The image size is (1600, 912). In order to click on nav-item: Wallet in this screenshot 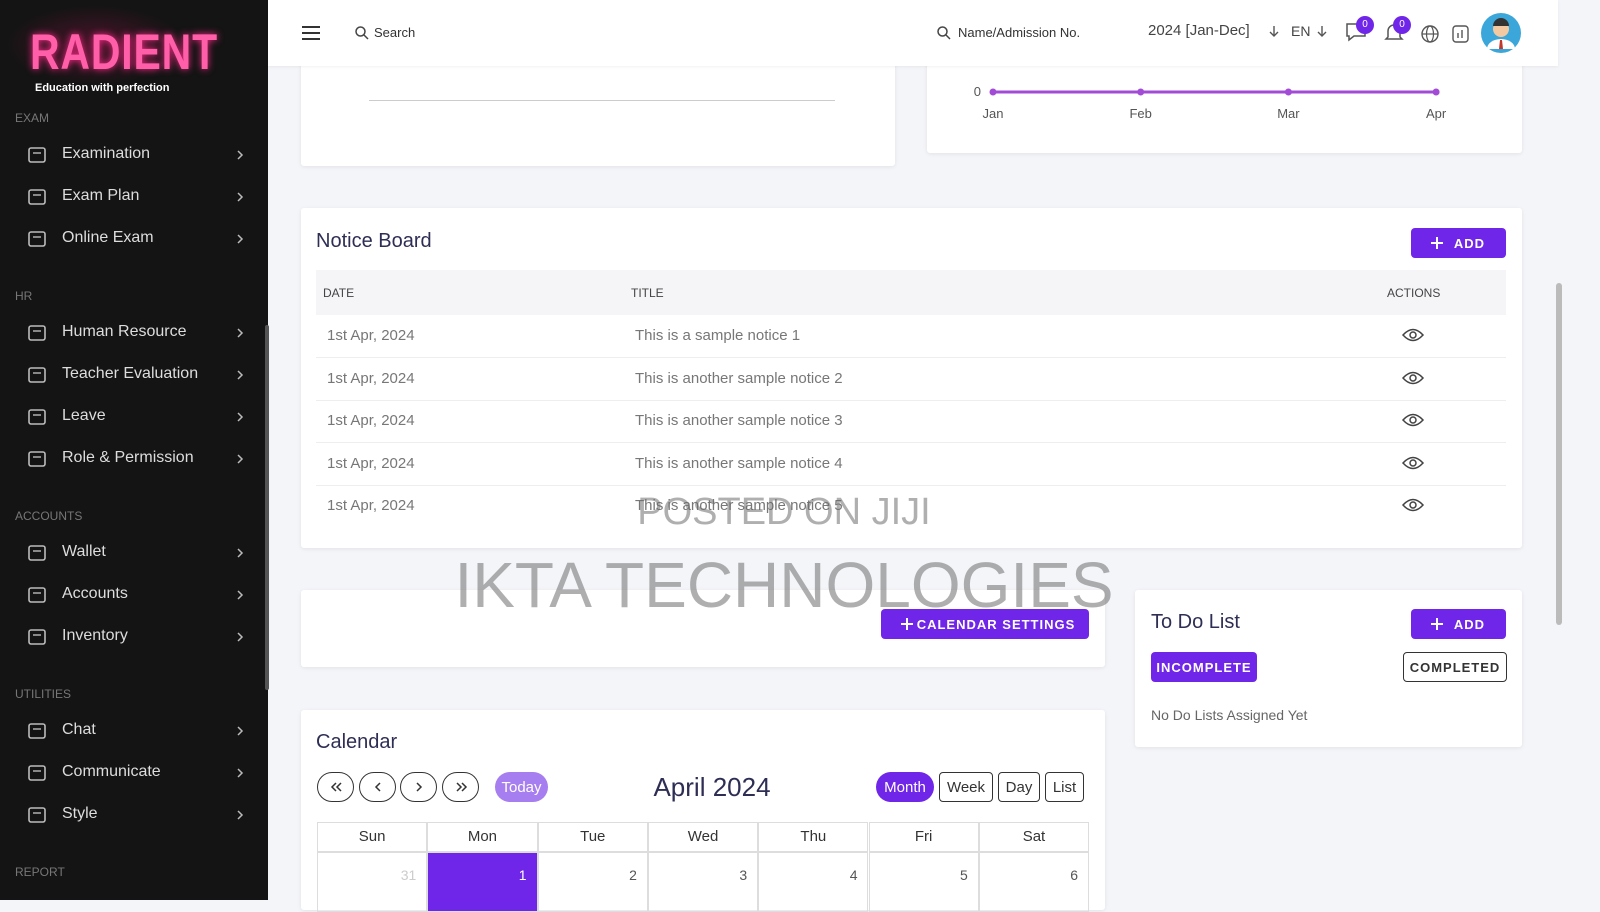, I will do `click(132, 552)`.